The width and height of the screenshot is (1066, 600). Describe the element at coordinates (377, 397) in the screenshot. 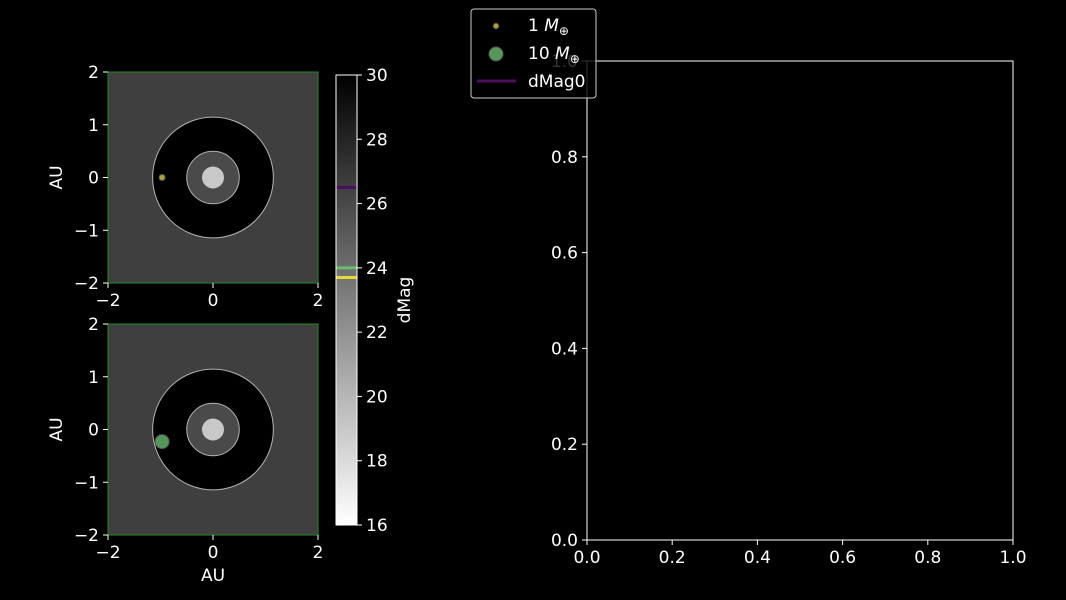

I see `colorbar-tick-label: 20` at that location.